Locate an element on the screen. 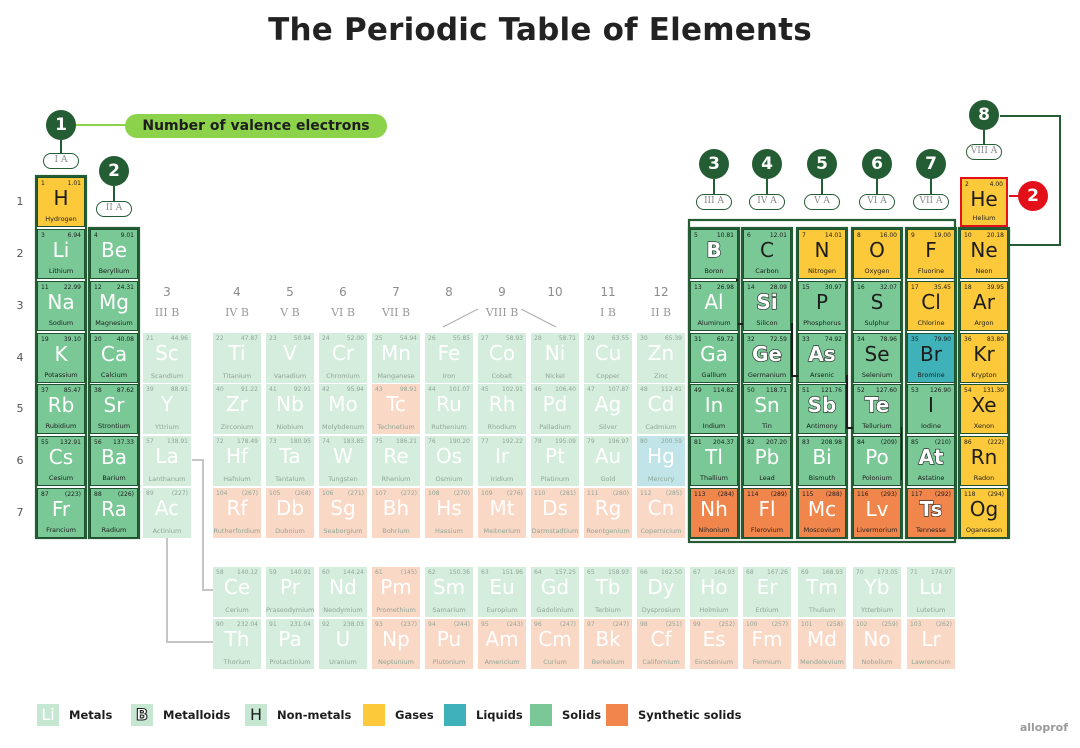 The image size is (1080, 748). element-cell-pu: 94 (244) Pu Plutonium is located at coordinates (449, 644).